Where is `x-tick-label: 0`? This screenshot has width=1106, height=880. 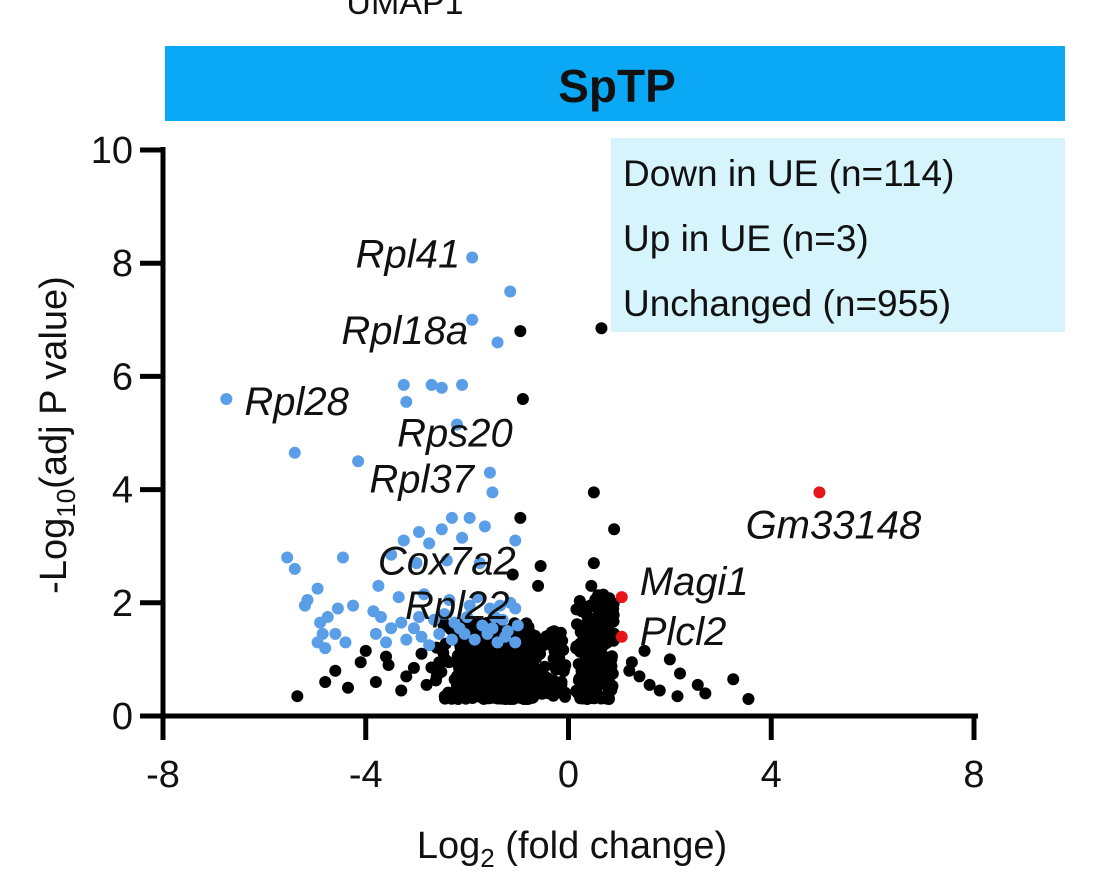 x-tick-label: 0 is located at coordinates (568, 775).